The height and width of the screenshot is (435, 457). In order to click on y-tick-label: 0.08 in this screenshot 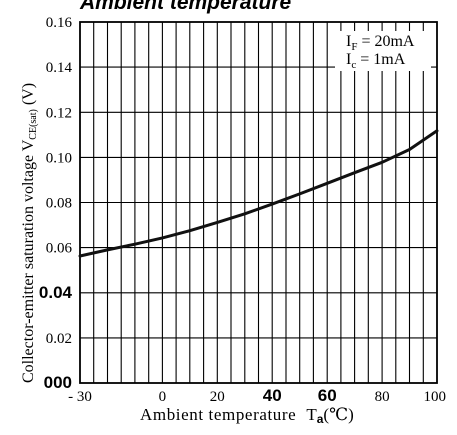, I will do `click(59, 204)`.